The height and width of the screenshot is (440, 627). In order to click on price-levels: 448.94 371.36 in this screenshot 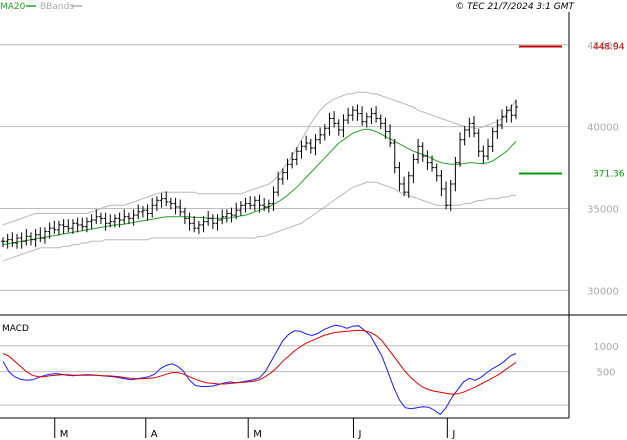, I will do `click(572, 111)`.